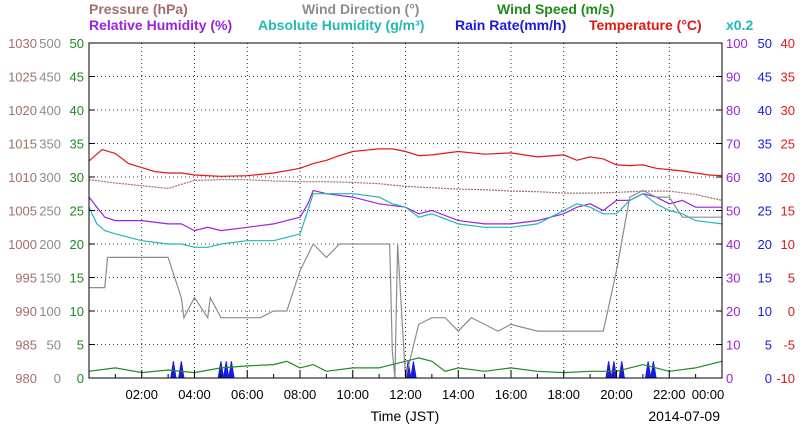 The height and width of the screenshot is (434, 800). What do you see at coordinates (733, 77) in the screenshot?
I see `humidity-tick-label: 90` at bounding box center [733, 77].